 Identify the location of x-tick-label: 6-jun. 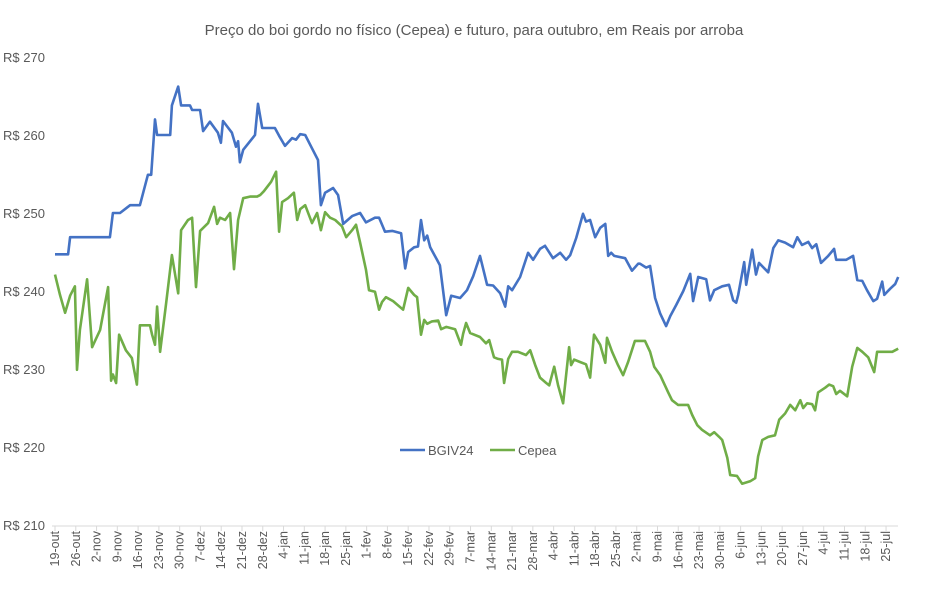
(741, 545).